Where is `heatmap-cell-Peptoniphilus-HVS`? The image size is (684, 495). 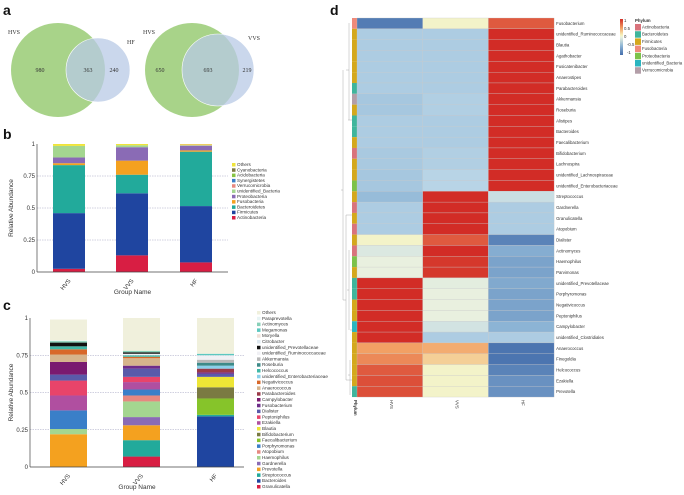
heatmap-cell-Peptoniphilus-HVS is located at coordinates (389, 316).